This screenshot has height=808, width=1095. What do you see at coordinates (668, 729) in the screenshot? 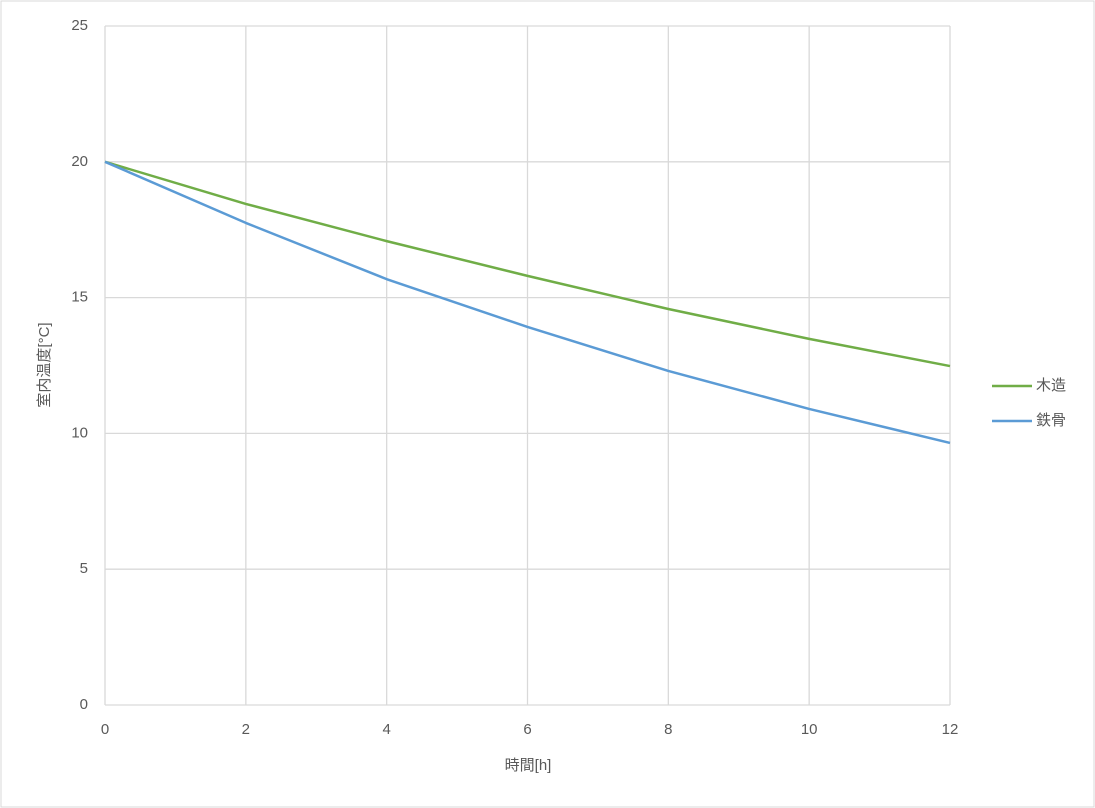
I see `x-tick-label: 8` at bounding box center [668, 729].